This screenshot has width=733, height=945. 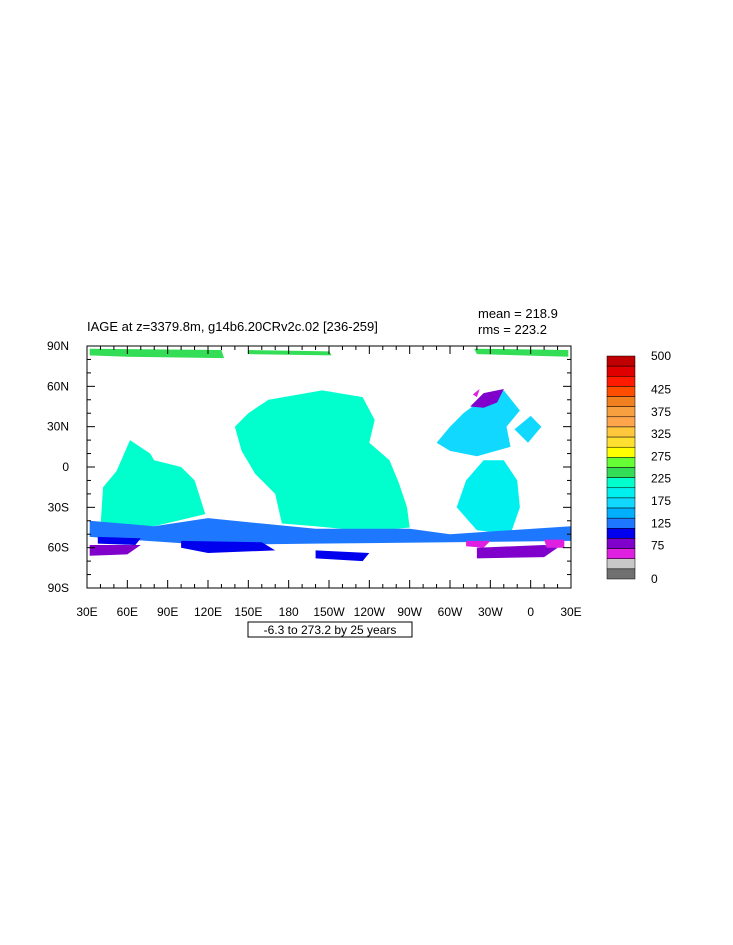 What do you see at coordinates (488, 497) in the screenshot?
I see `region-atlantic-south` at bounding box center [488, 497].